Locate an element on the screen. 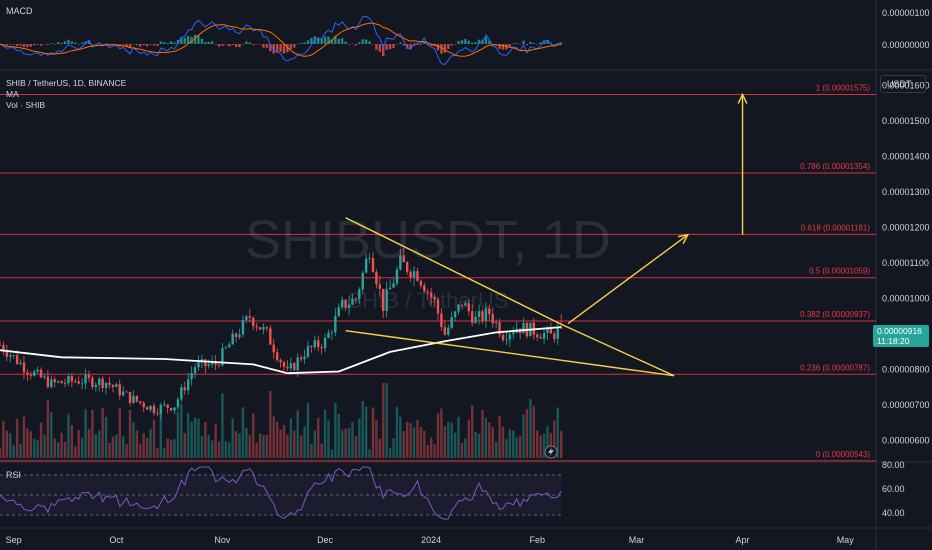  arrow-line is located at coordinates (628, 279).